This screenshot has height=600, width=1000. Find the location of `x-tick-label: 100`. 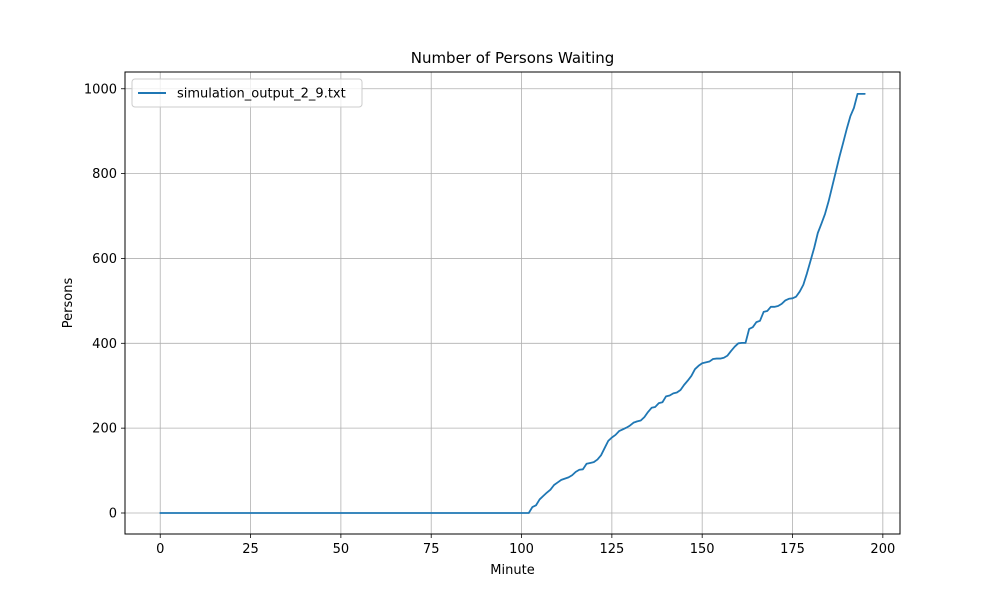

x-tick-label: 100 is located at coordinates (521, 549).